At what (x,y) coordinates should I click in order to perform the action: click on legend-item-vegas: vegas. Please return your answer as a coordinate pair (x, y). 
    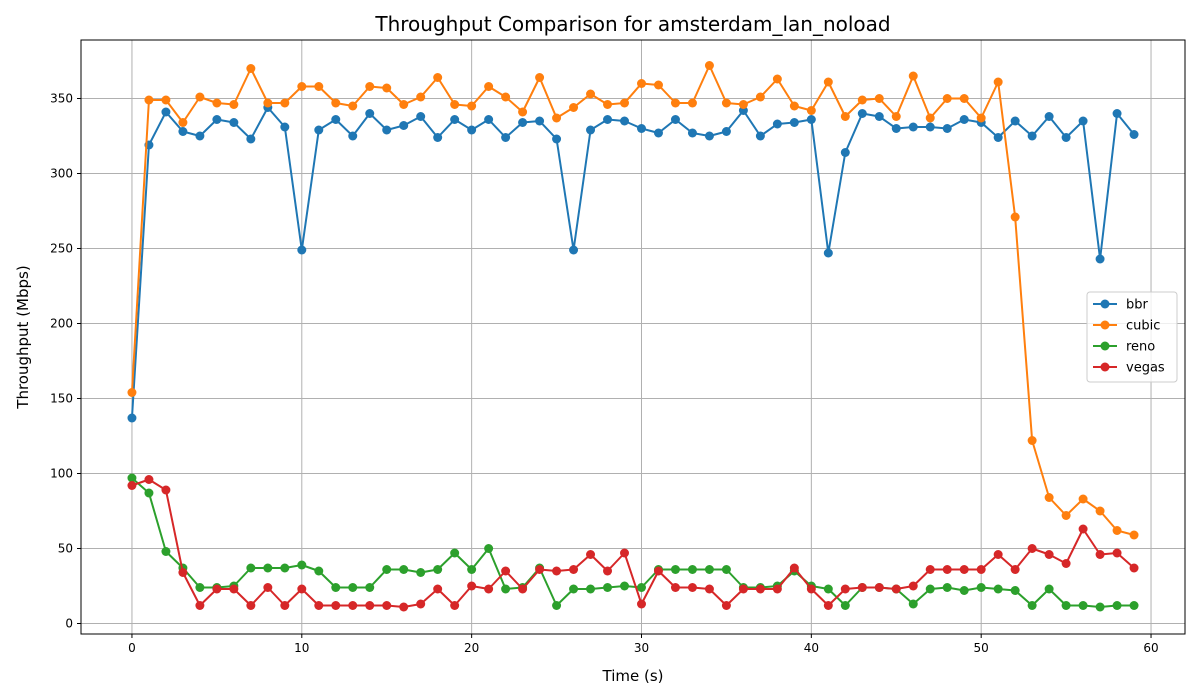
    Looking at the image, I should click on (1129, 368).